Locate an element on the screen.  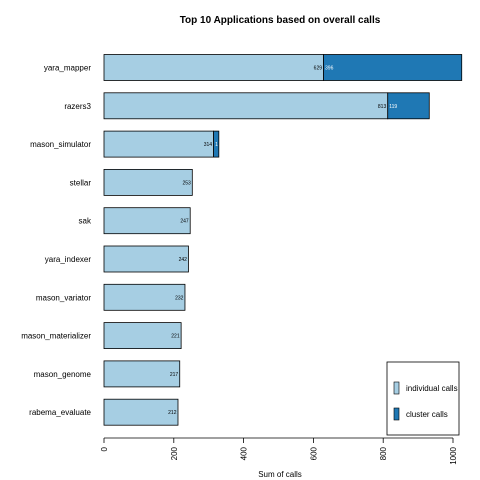
x-tick-label-0: 0 is located at coordinates (104, 448).